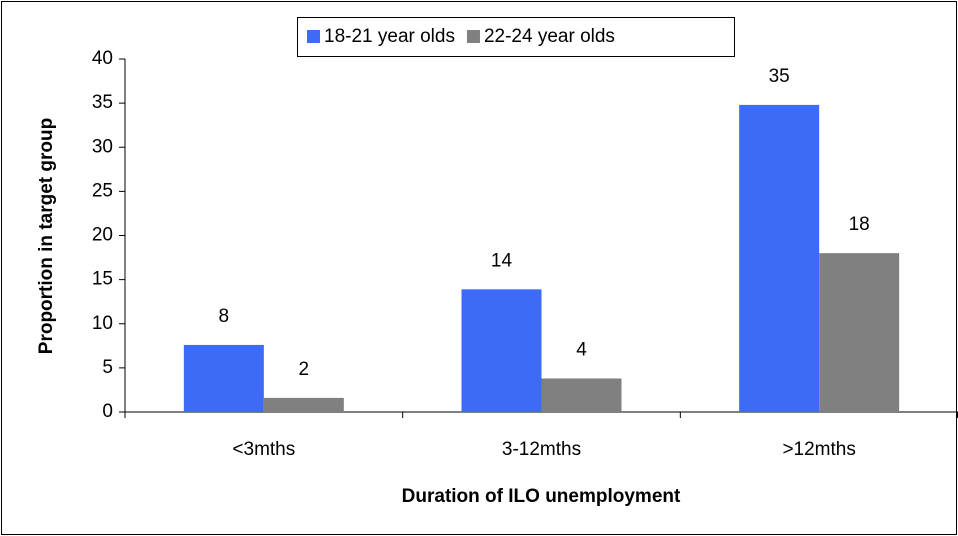  I want to click on y-tick-label: 20, so click(102, 235).